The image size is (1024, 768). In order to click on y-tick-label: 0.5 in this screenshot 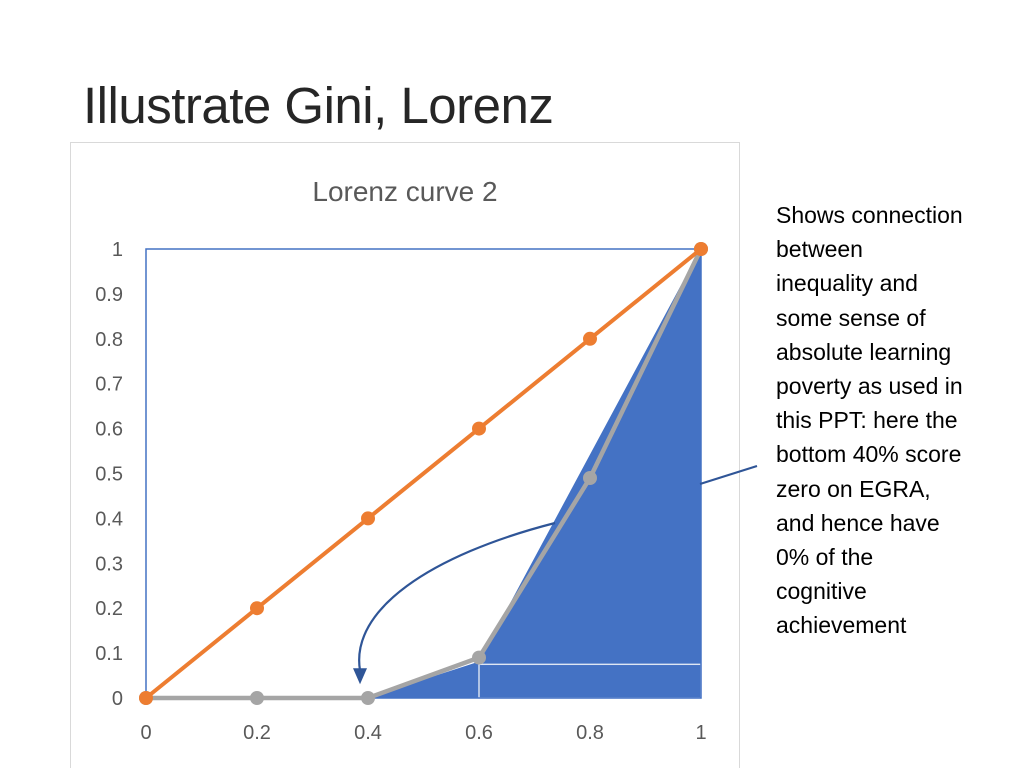, I will do `click(109, 475)`.